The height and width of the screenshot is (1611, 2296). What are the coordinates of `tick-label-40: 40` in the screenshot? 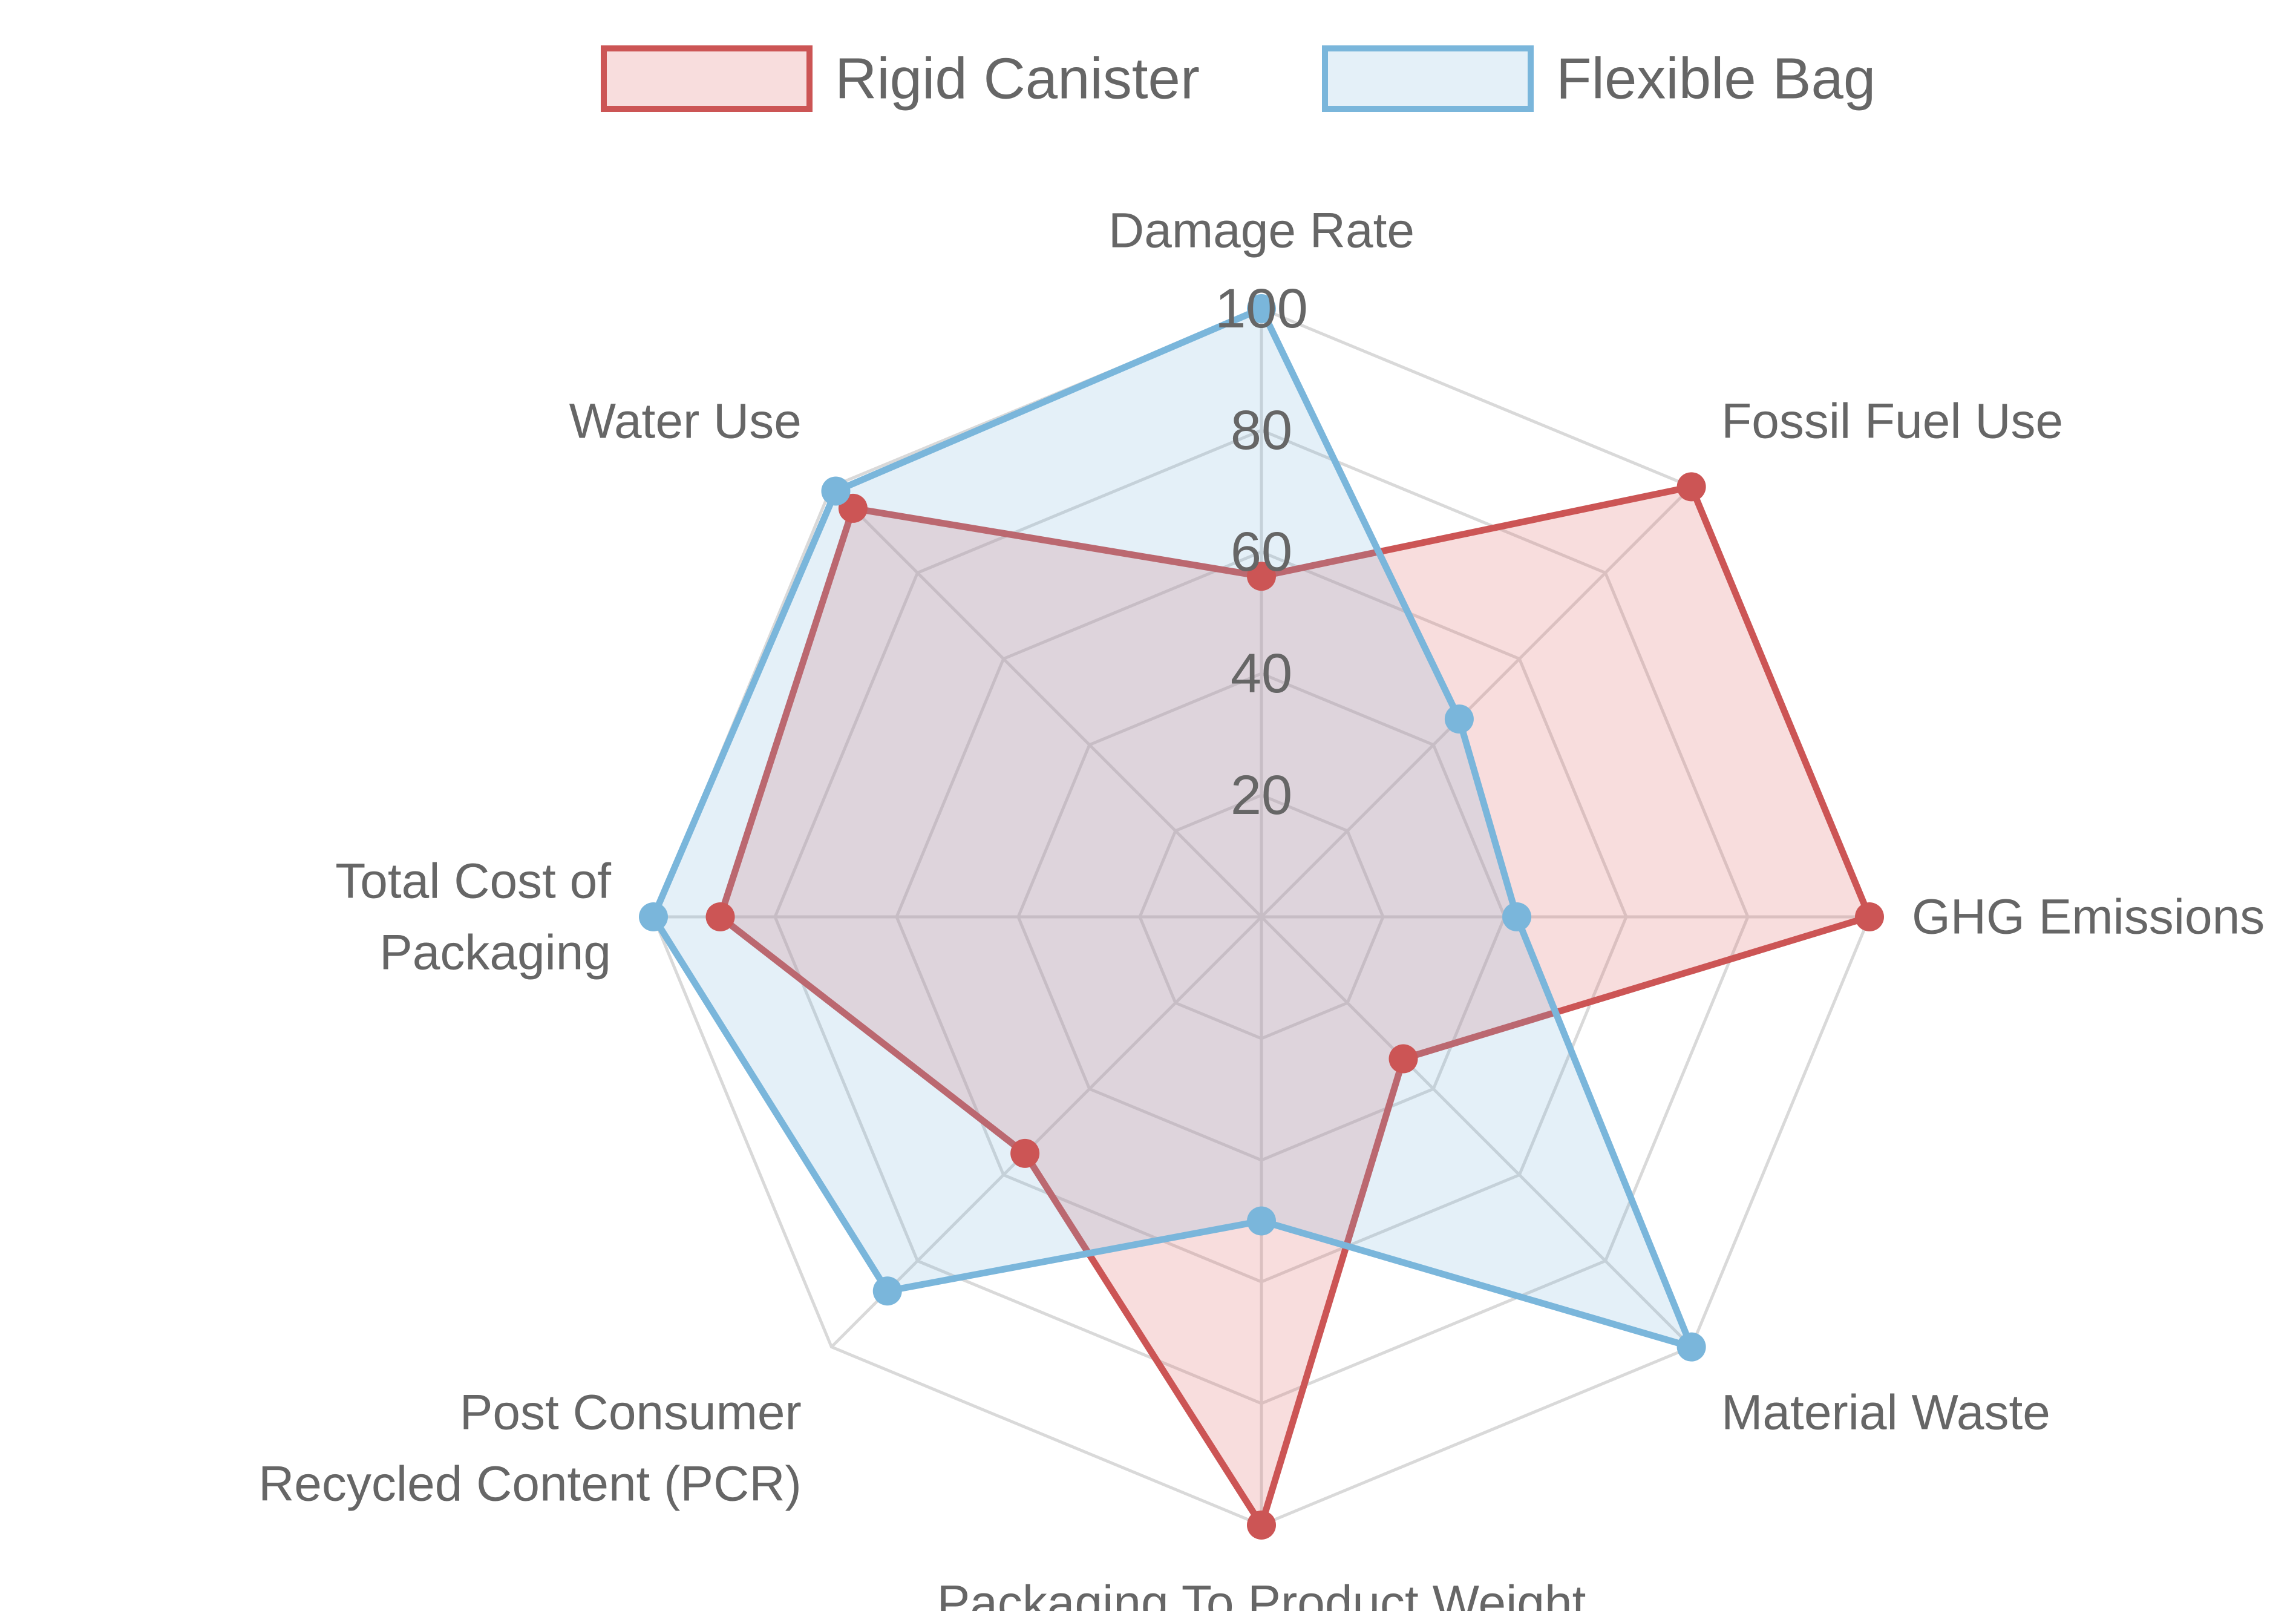 It's located at (1261, 673).